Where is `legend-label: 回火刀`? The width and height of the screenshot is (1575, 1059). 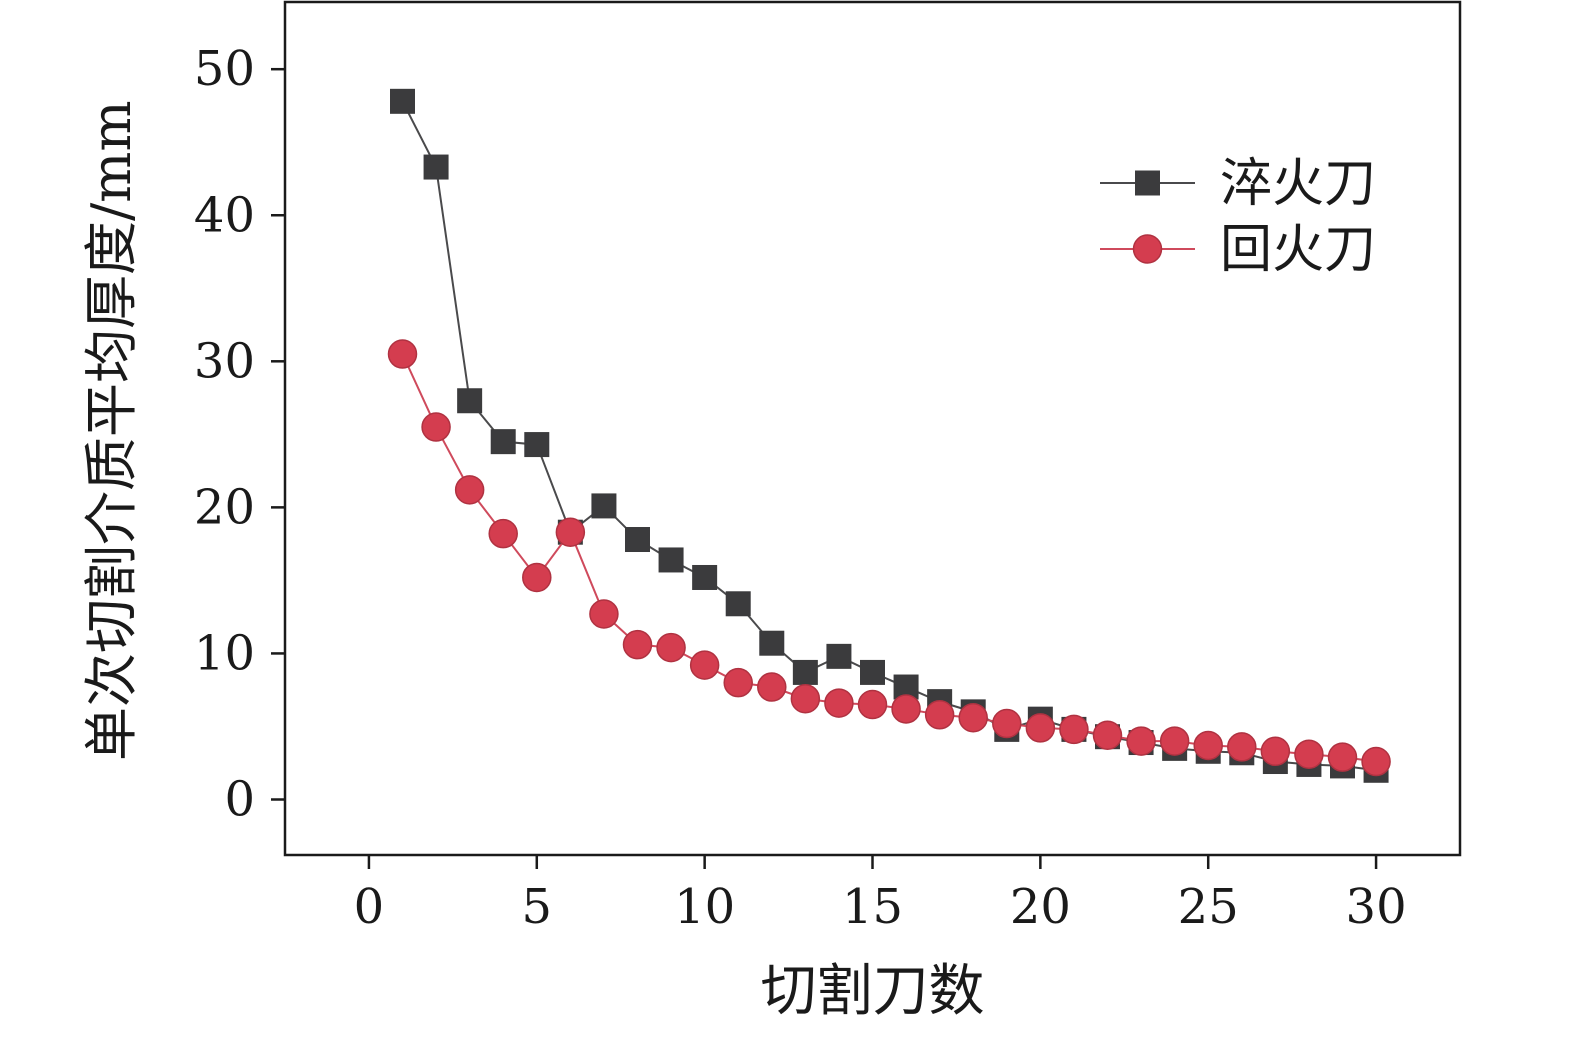 legend-label: 回火刀 is located at coordinates (1298, 250).